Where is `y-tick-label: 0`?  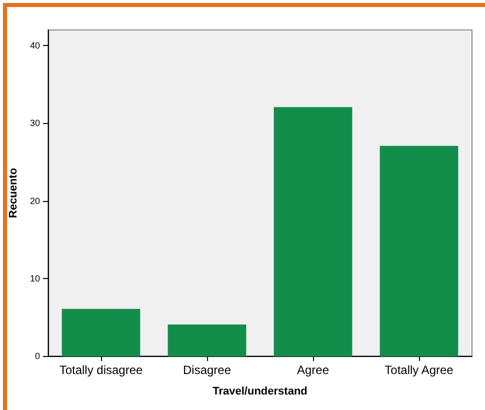 y-tick-label: 0 is located at coordinates (37, 356).